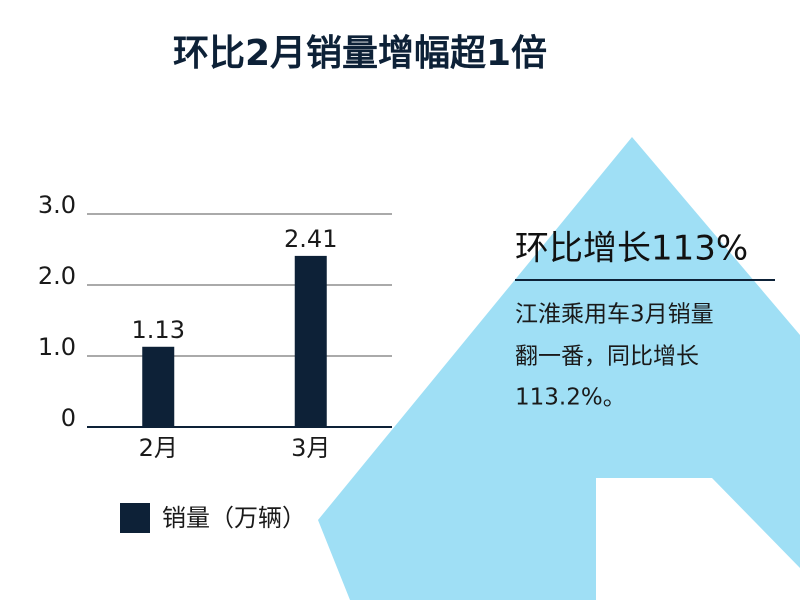 The height and width of the screenshot is (600, 800). I want to click on legend-swatch, so click(135, 518).